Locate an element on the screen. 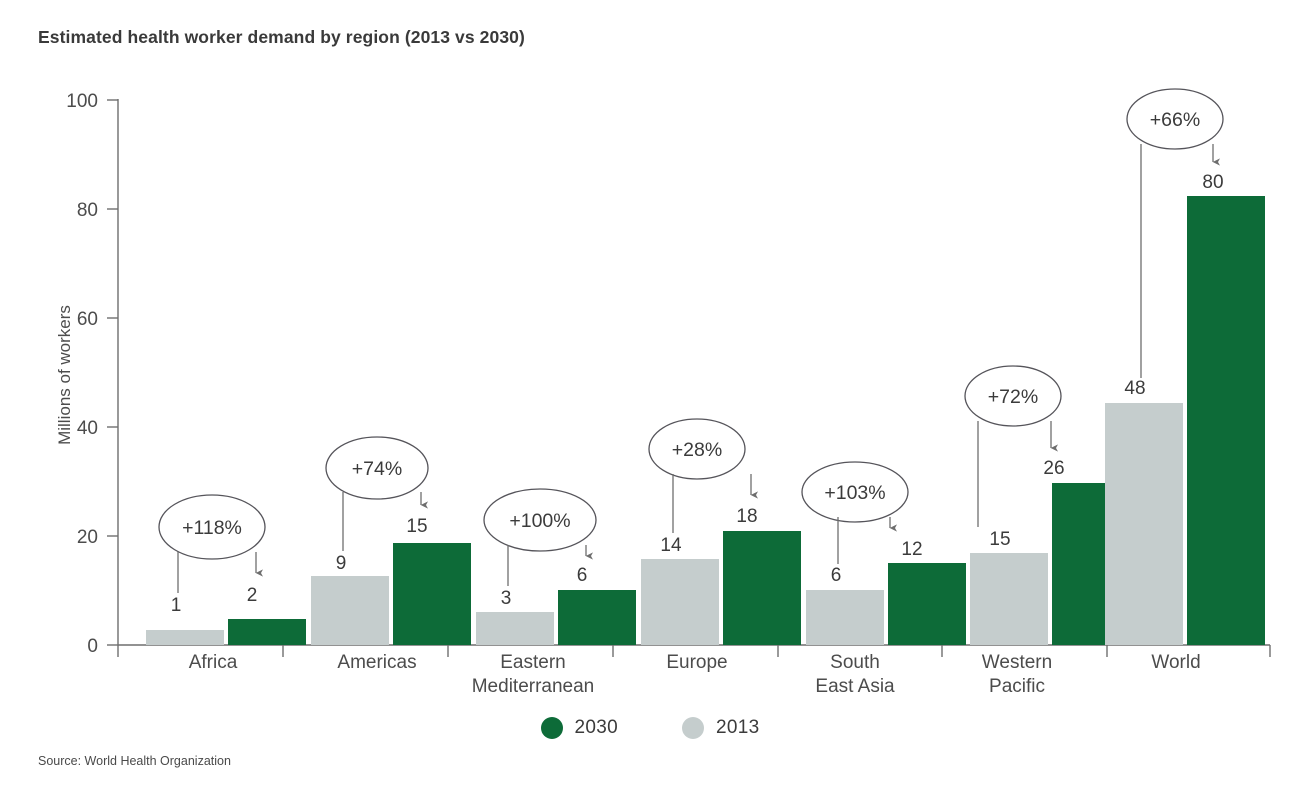  x-tick-label-south-east-asia-line2: East Asia is located at coordinates (855, 686).